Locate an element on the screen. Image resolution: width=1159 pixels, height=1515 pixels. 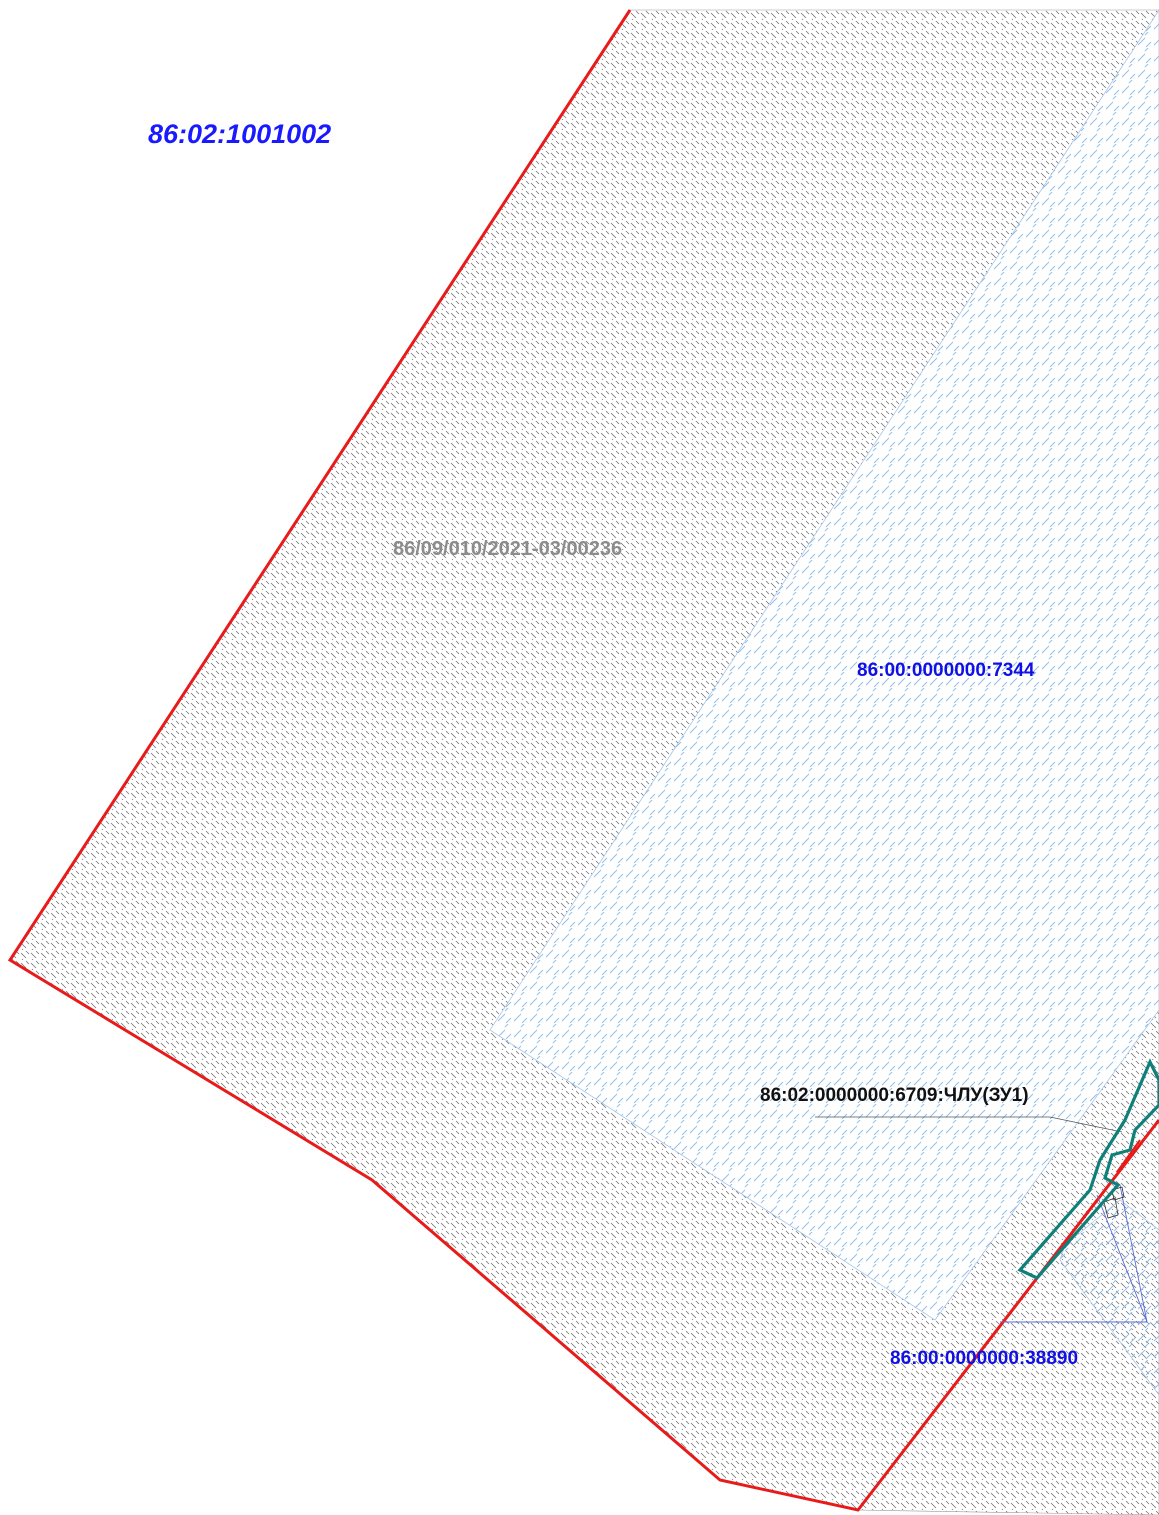
detail-marks is located at coordinates (1114, 1202).